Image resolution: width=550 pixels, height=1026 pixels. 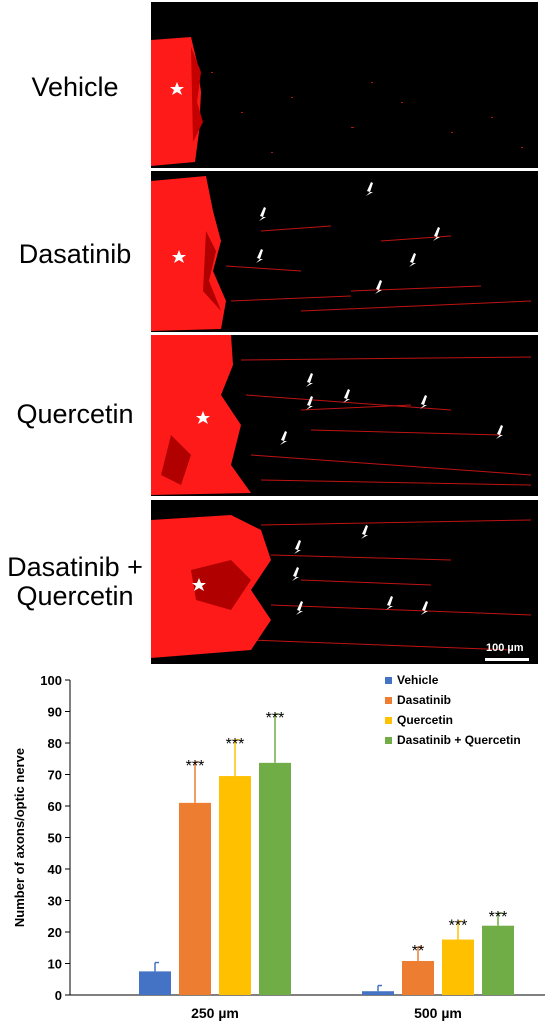 What do you see at coordinates (55, 775) in the screenshot?
I see `y-tick-label: 70` at bounding box center [55, 775].